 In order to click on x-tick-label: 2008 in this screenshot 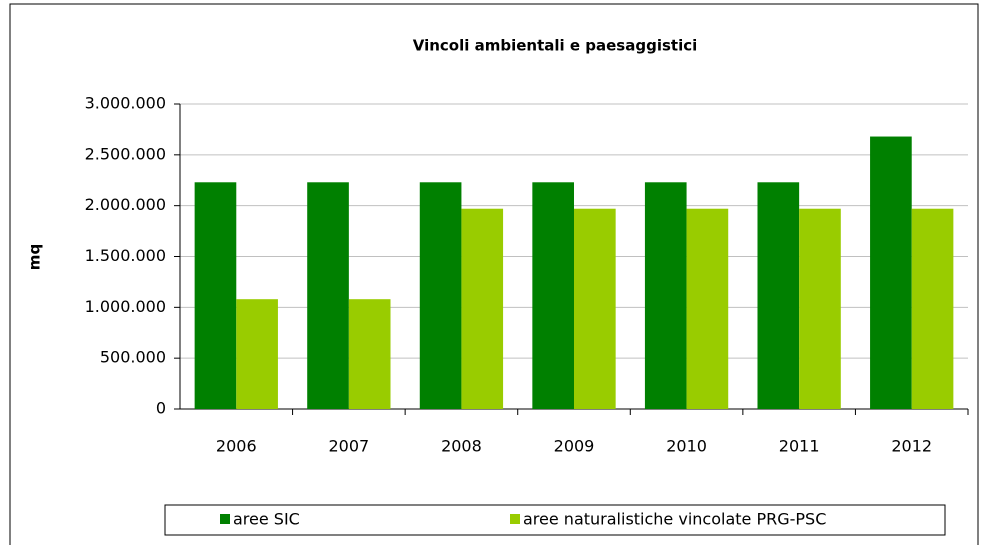, I will do `click(461, 446)`.